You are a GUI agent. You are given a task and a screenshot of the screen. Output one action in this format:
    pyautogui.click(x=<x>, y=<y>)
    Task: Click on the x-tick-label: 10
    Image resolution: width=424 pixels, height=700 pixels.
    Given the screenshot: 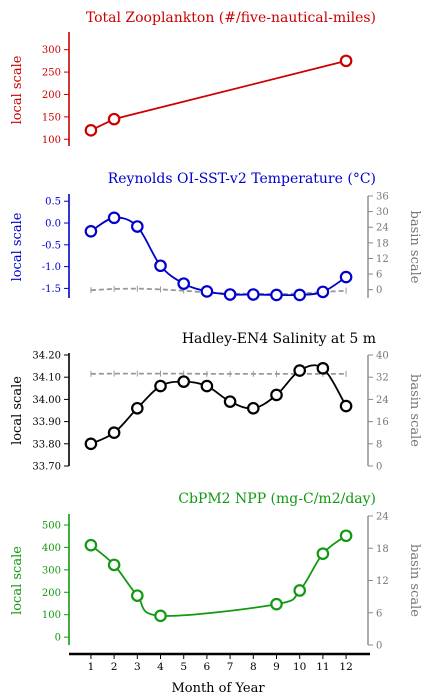 What is the action you would take?
    pyautogui.click(x=299, y=667)
    